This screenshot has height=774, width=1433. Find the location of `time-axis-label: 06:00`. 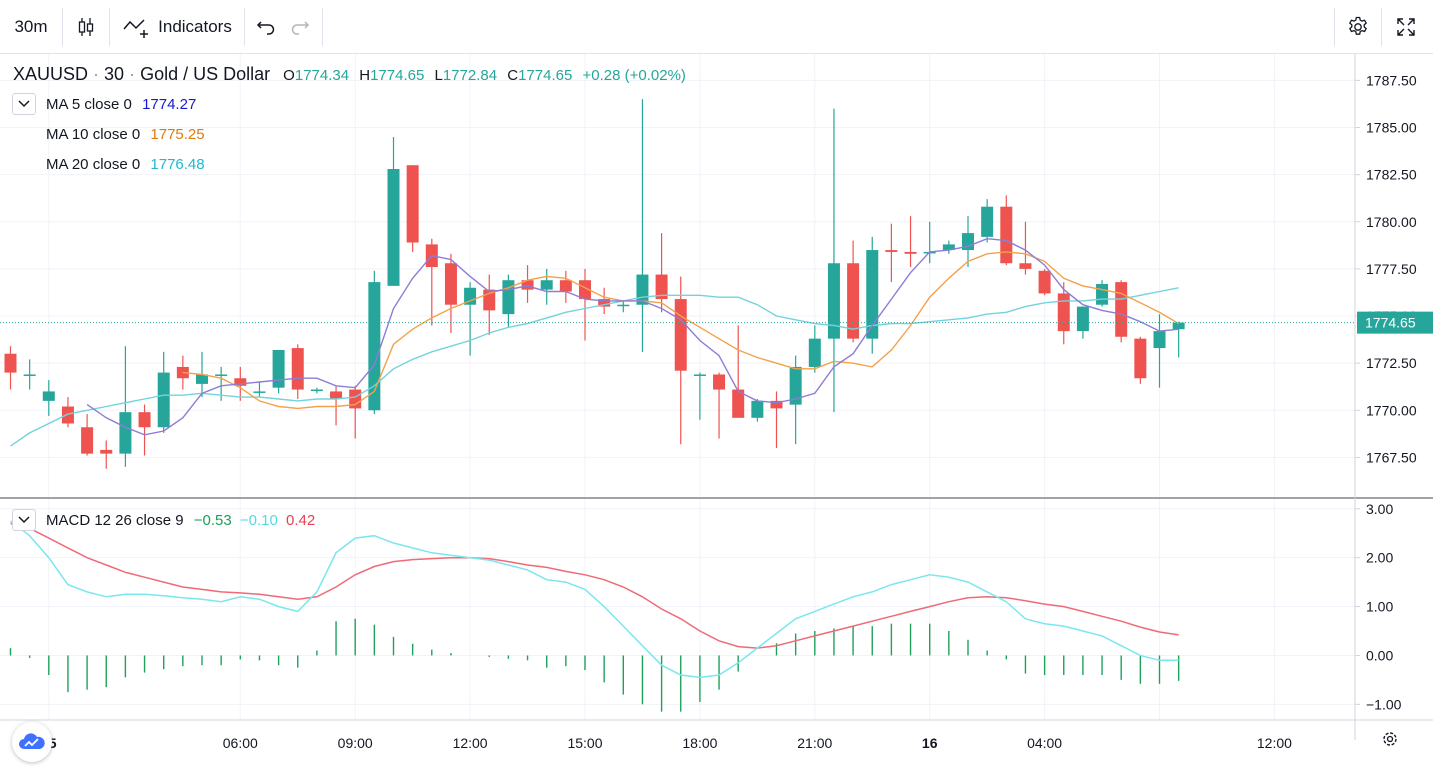

time-axis-label: 06:00 is located at coordinates (240, 743).